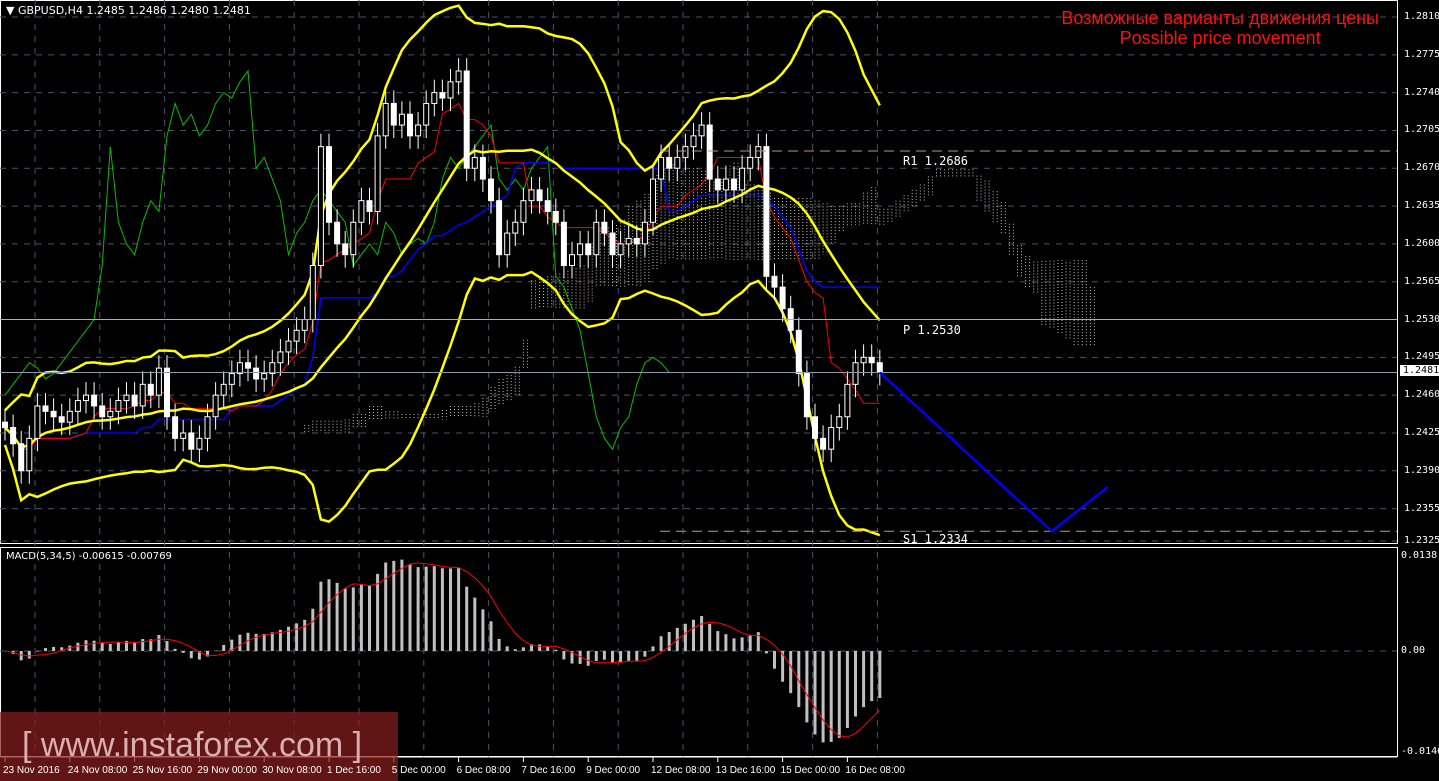 Image resolution: width=1439 pixels, height=781 pixels. Describe the element at coordinates (12, 10) in the screenshot. I see `dropdown-icon: ▼` at that location.